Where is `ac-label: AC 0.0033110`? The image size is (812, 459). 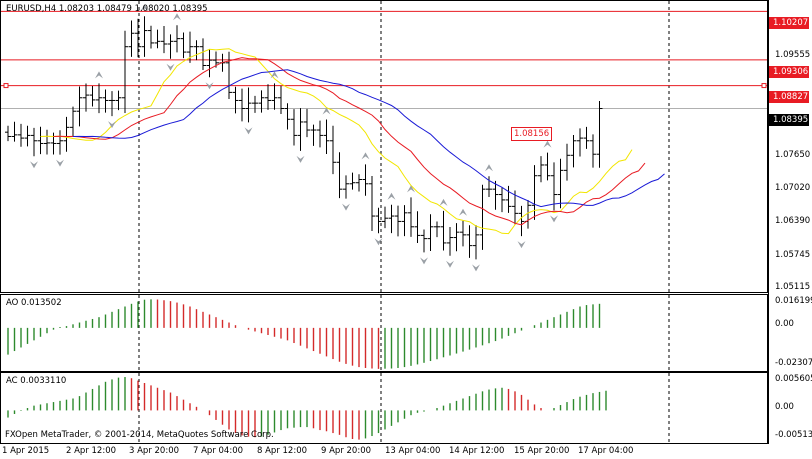
ac-label: AC 0.0033110 is located at coordinates (36, 381).